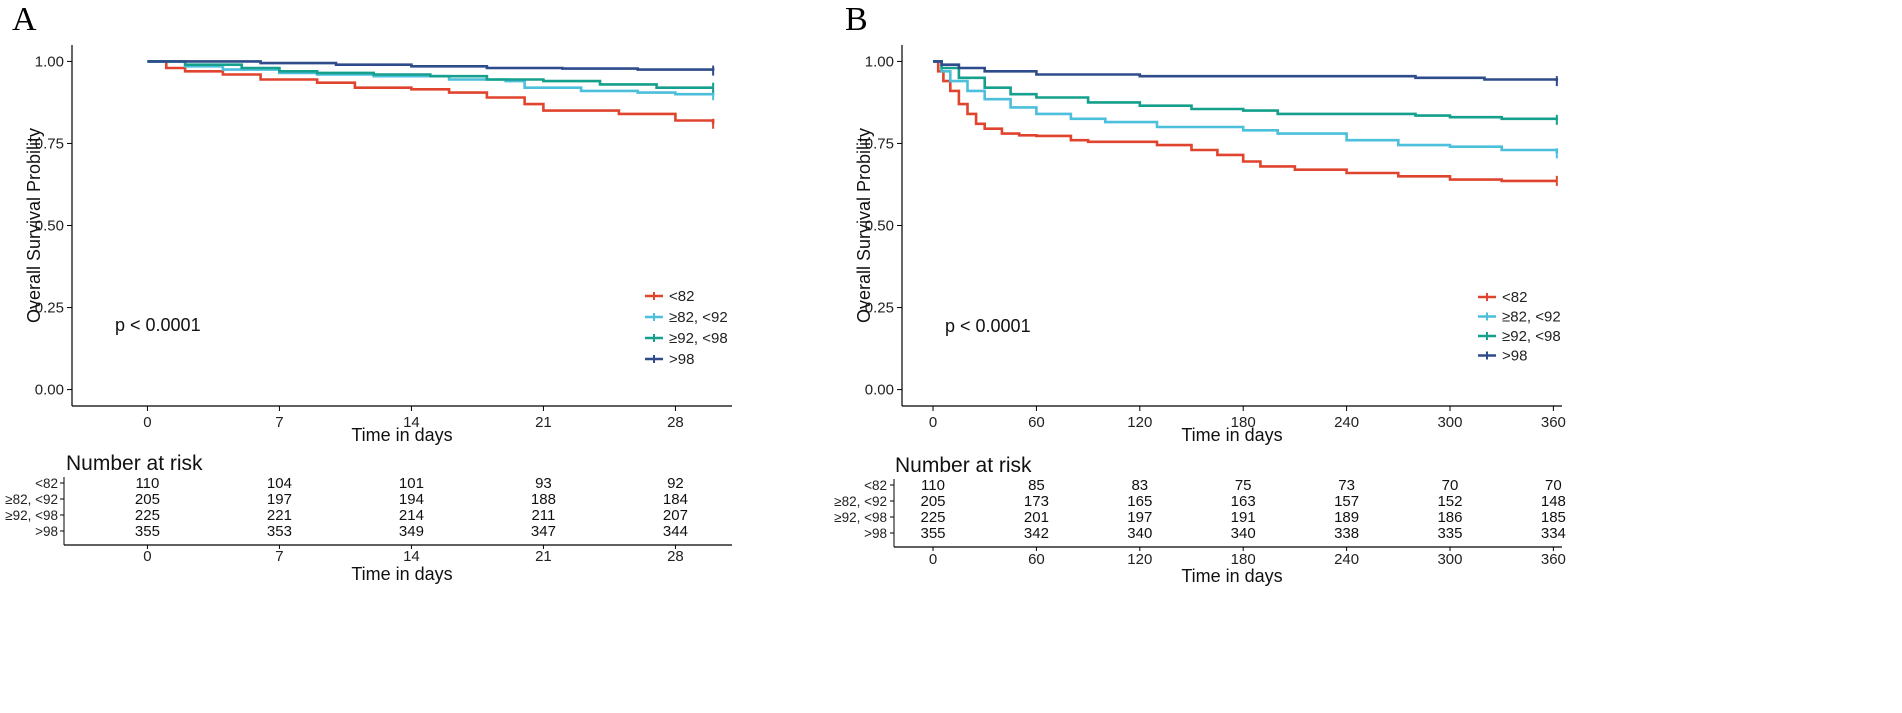 This screenshot has height=713, width=1902. I want to click on legend-label: ≥92, <98, so click(698, 338).